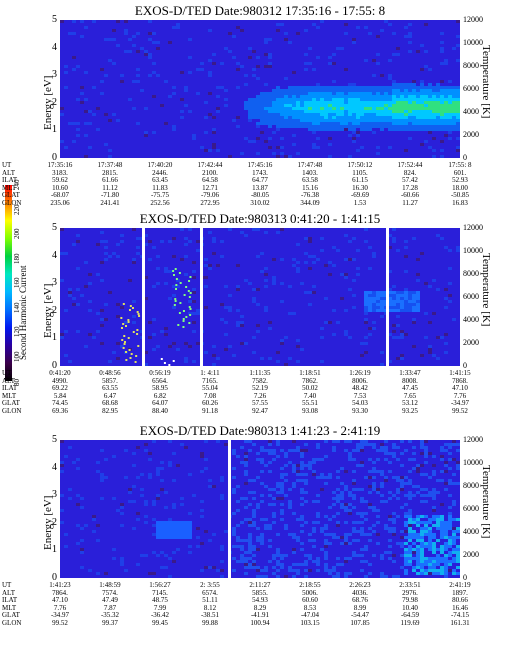 This screenshot has height=649, width=505. What do you see at coordinates (360, 187) in the screenshot?
I see `table-cell: 16.30` at bounding box center [360, 187].